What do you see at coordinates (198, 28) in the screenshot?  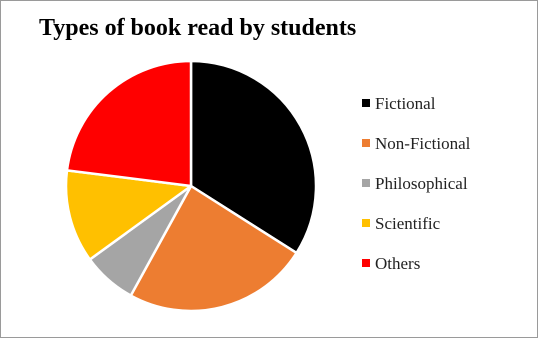 I see `chart-title: Types of book read by students` at bounding box center [198, 28].